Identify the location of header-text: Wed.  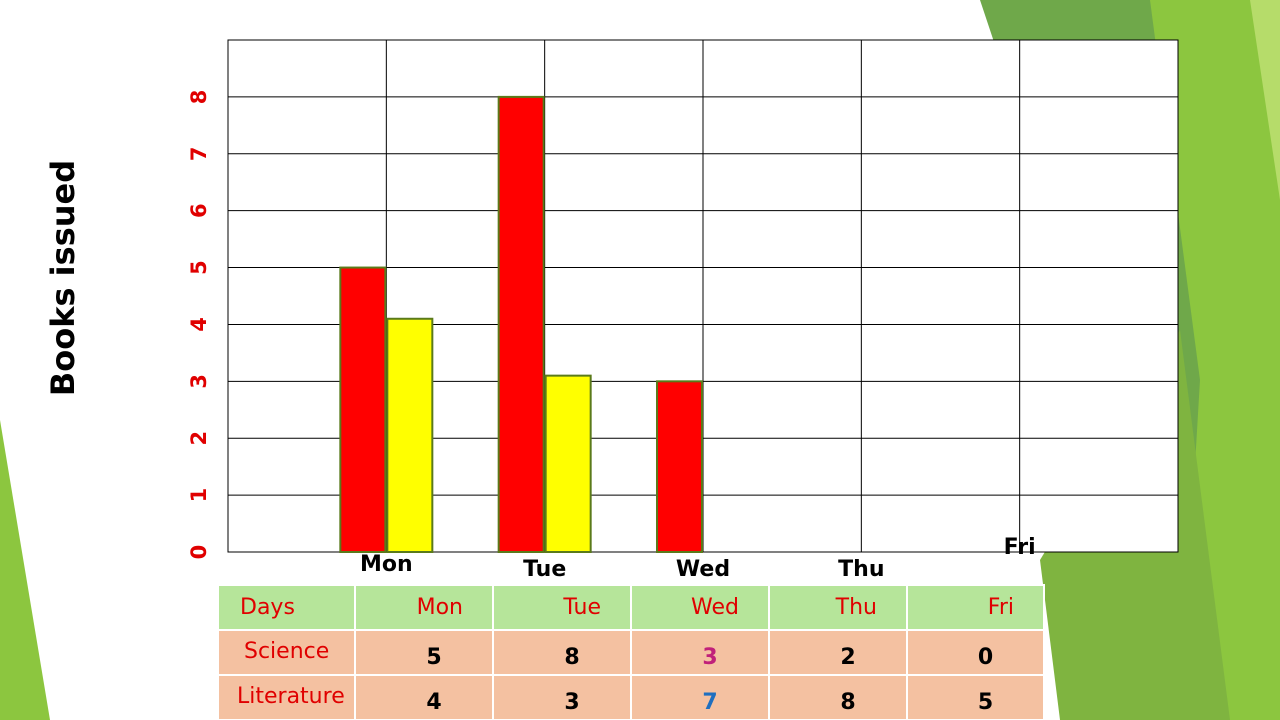
(715, 607).